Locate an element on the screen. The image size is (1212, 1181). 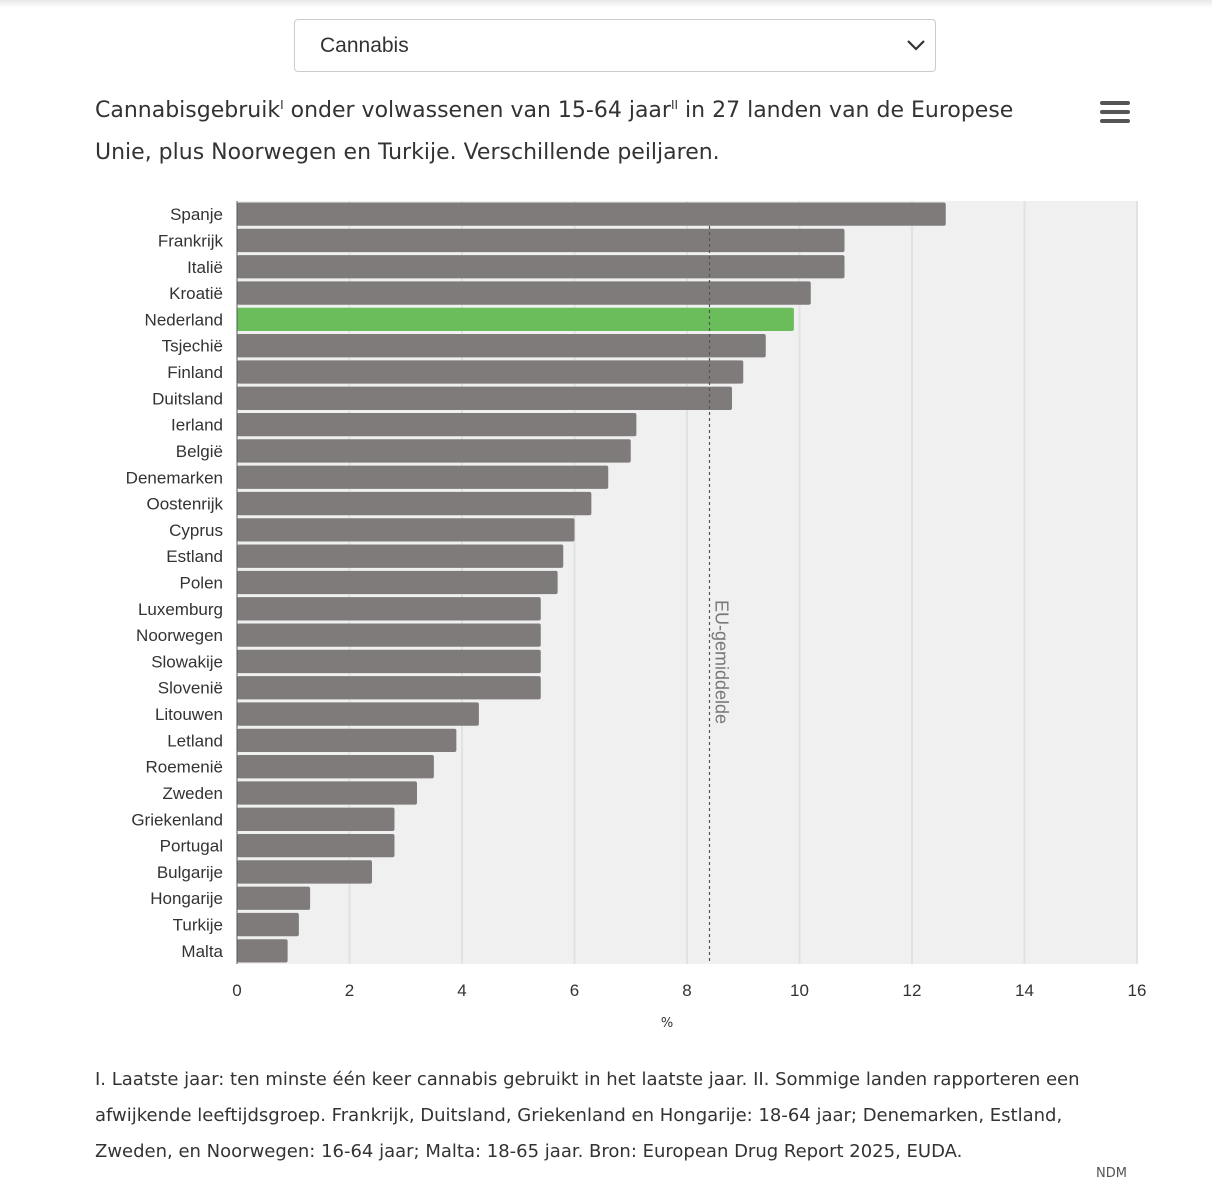
category-label: Litouwen is located at coordinates (189, 714).